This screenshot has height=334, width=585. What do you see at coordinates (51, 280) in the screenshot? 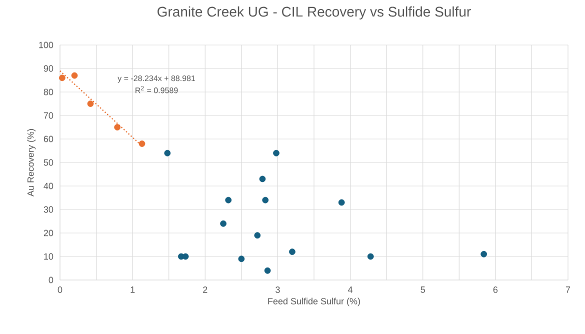
I see `y-tick-label: 0` at bounding box center [51, 280].